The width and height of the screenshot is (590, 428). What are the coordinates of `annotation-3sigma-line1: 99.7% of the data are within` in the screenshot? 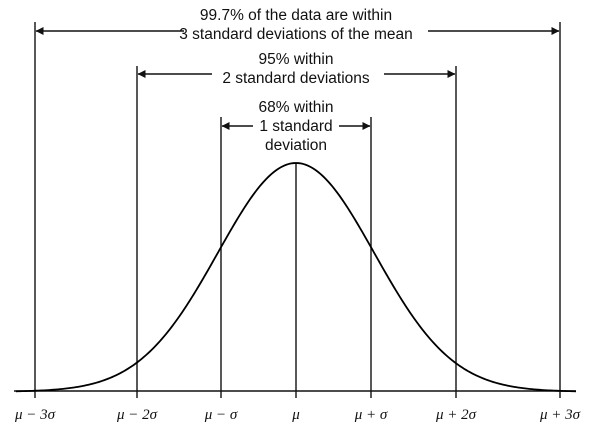 It's located at (296, 15).